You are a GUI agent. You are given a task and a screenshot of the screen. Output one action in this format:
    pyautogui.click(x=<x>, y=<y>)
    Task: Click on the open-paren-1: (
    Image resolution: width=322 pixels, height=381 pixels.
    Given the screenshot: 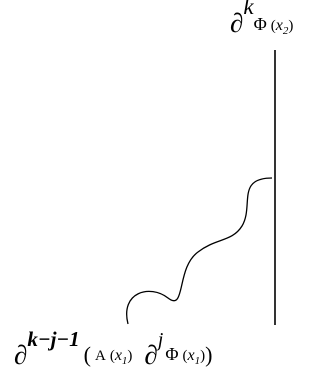 What is the action you would take?
    pyautogui.click(x=112, y=356)
    